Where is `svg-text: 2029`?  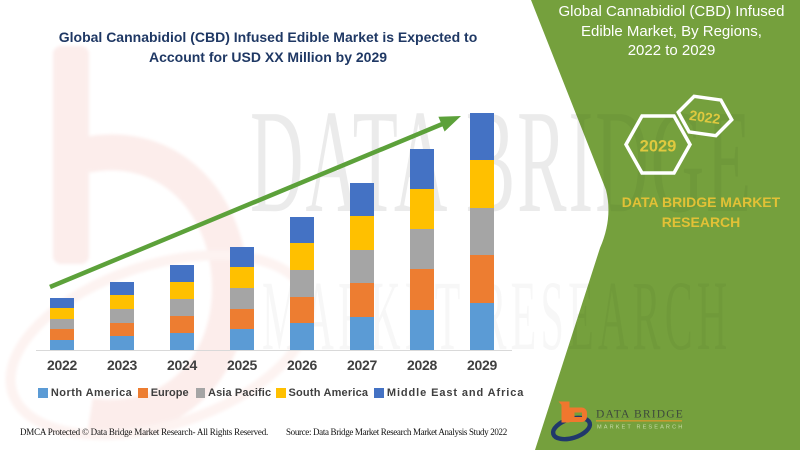 svg-text: 2029 is located at coordinates (658, 147).